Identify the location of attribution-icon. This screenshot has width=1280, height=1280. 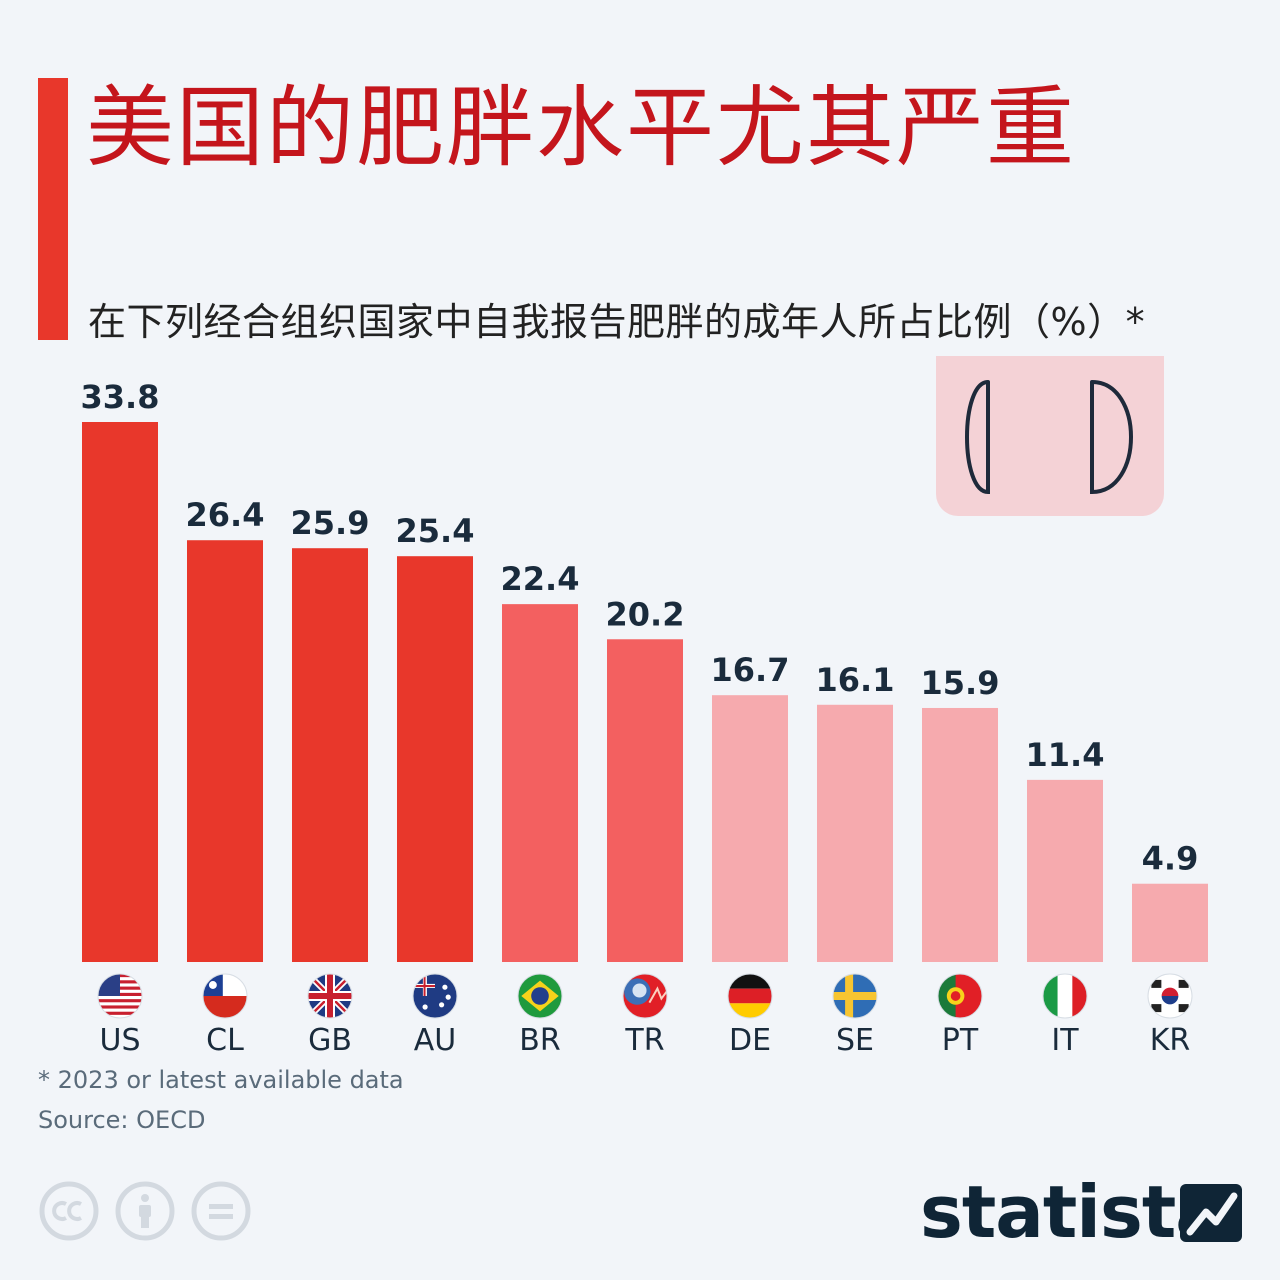
(145, 1211).